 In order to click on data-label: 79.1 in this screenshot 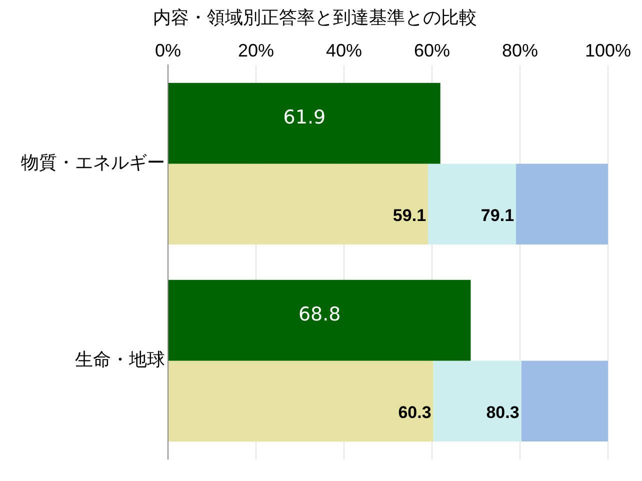, I will do `click(497, 215)`.